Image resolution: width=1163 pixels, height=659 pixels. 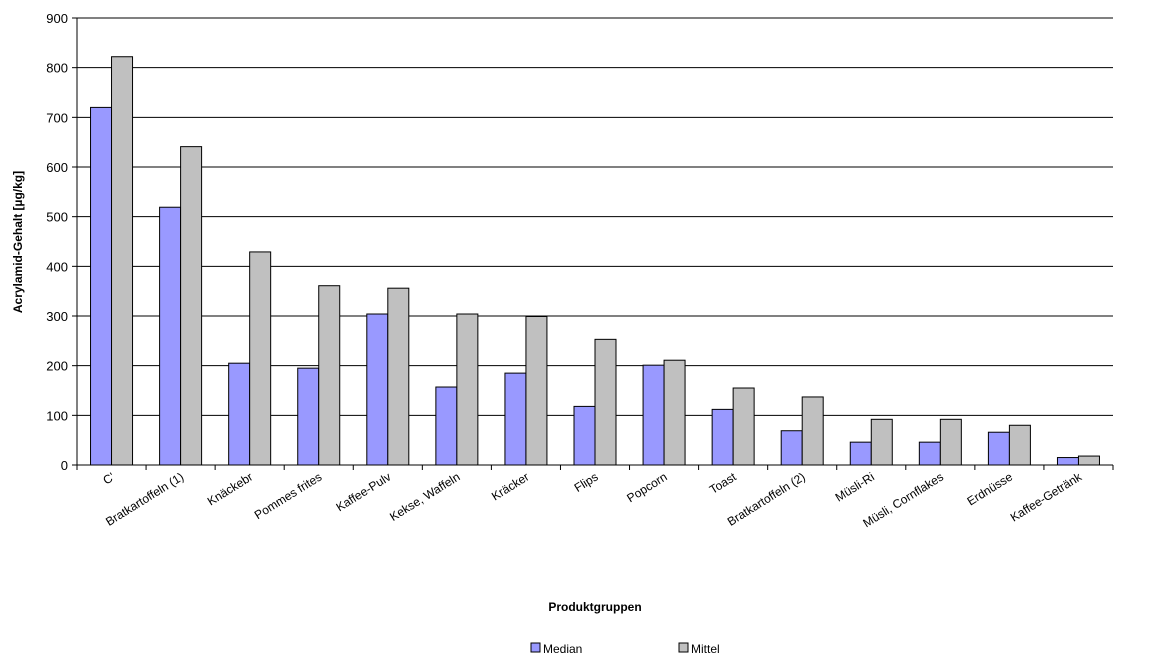 I want to click on y-tick-label: 600, so click(x=57, y=167).